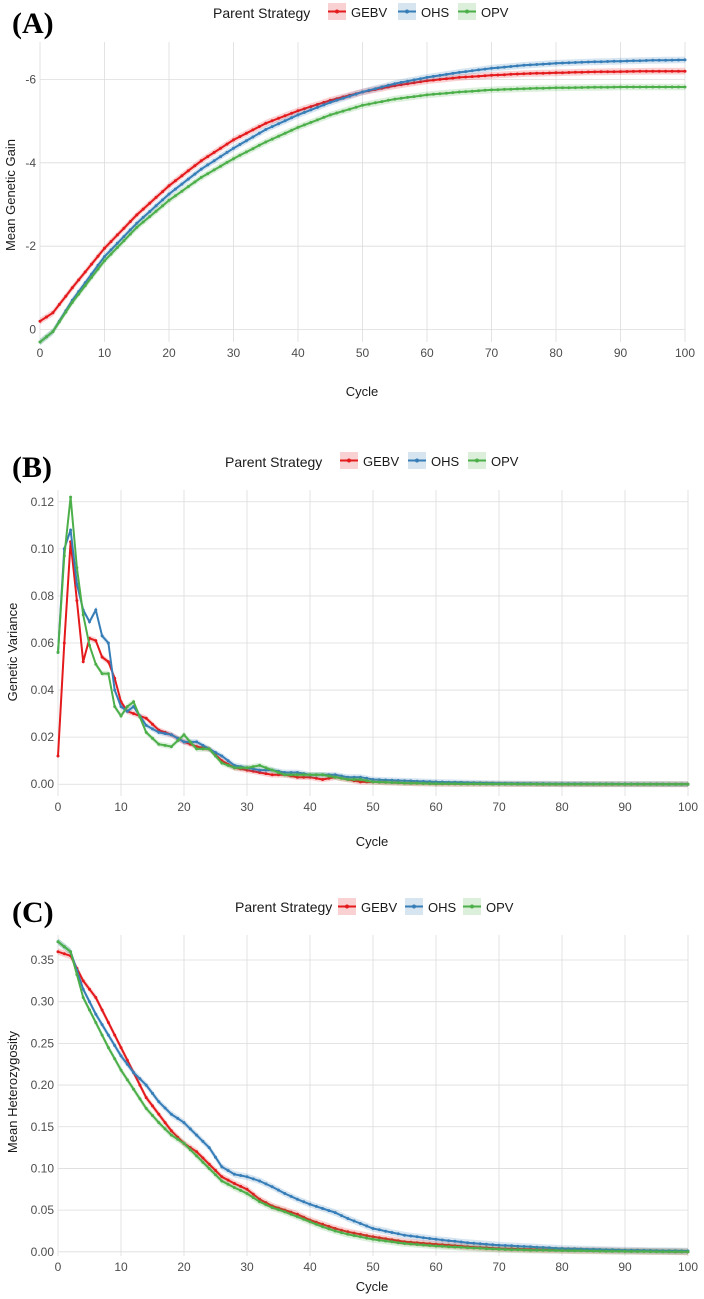  I want to click on panel-a-x-tick-label: 100, so click(685, 353).